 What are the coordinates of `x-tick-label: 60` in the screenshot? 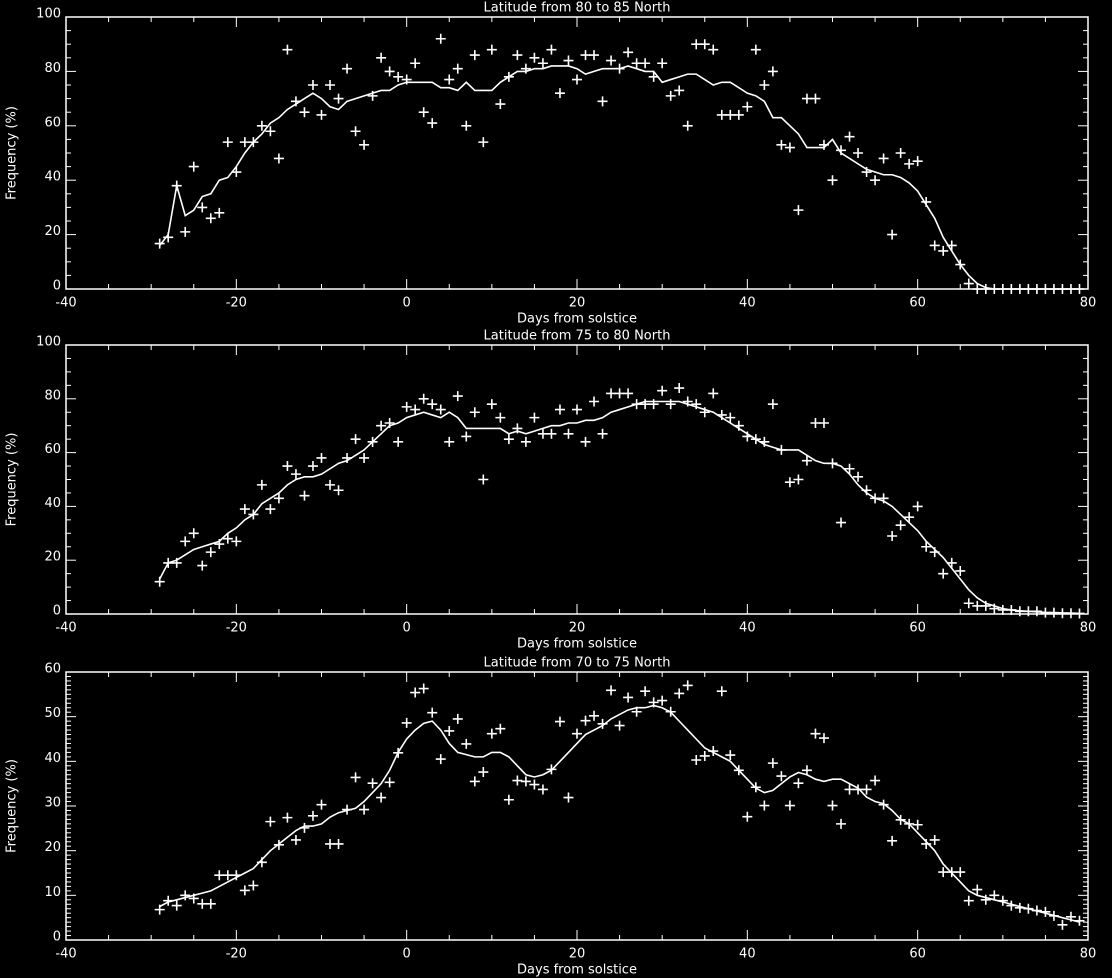 It's located at (917, 954).